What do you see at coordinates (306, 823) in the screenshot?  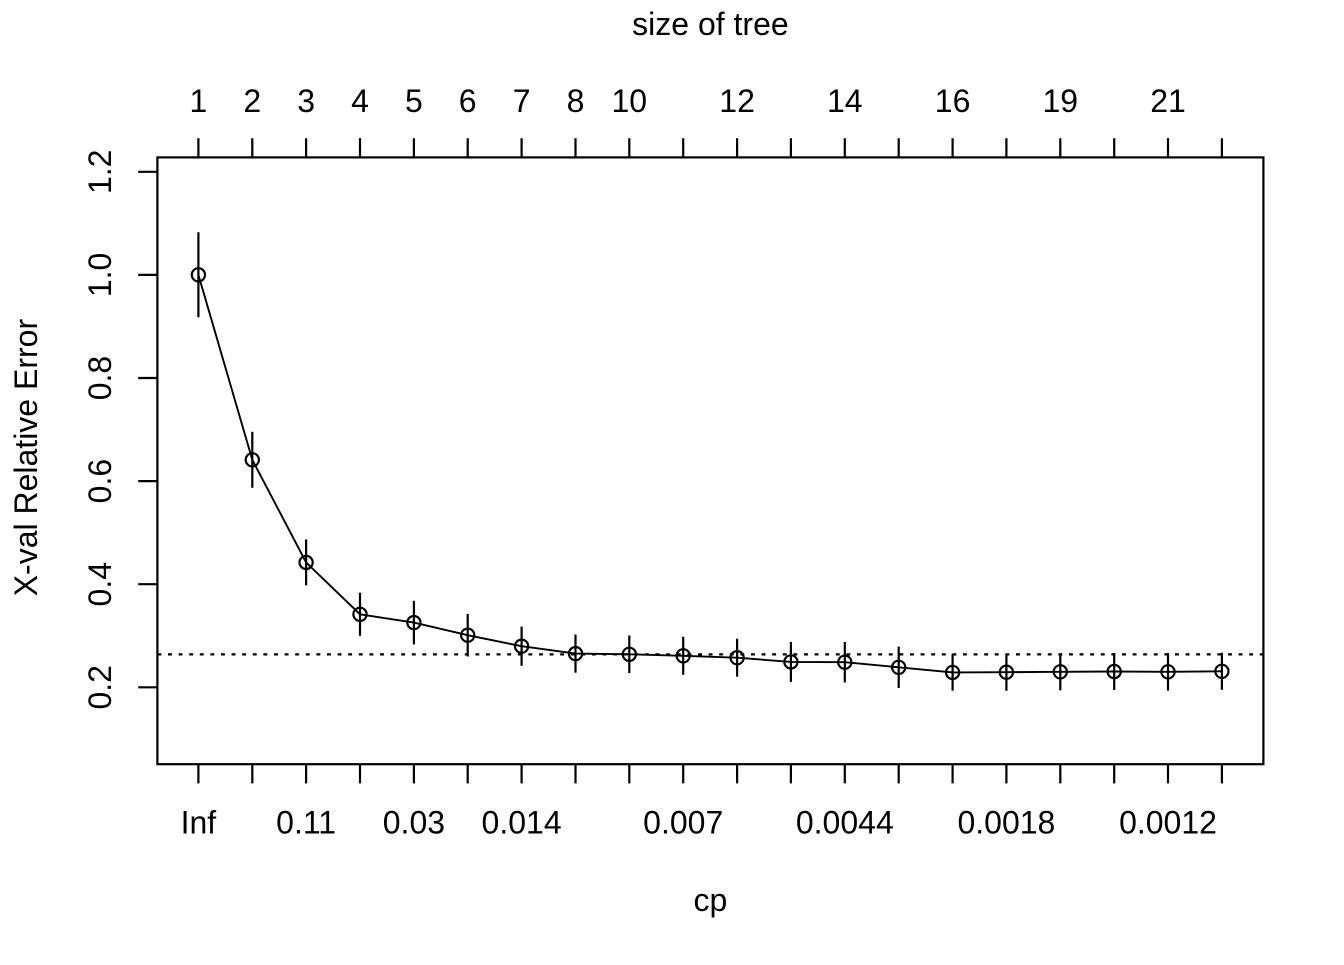 I see `svg-text: 0.11` at bounding box center [306, 823].